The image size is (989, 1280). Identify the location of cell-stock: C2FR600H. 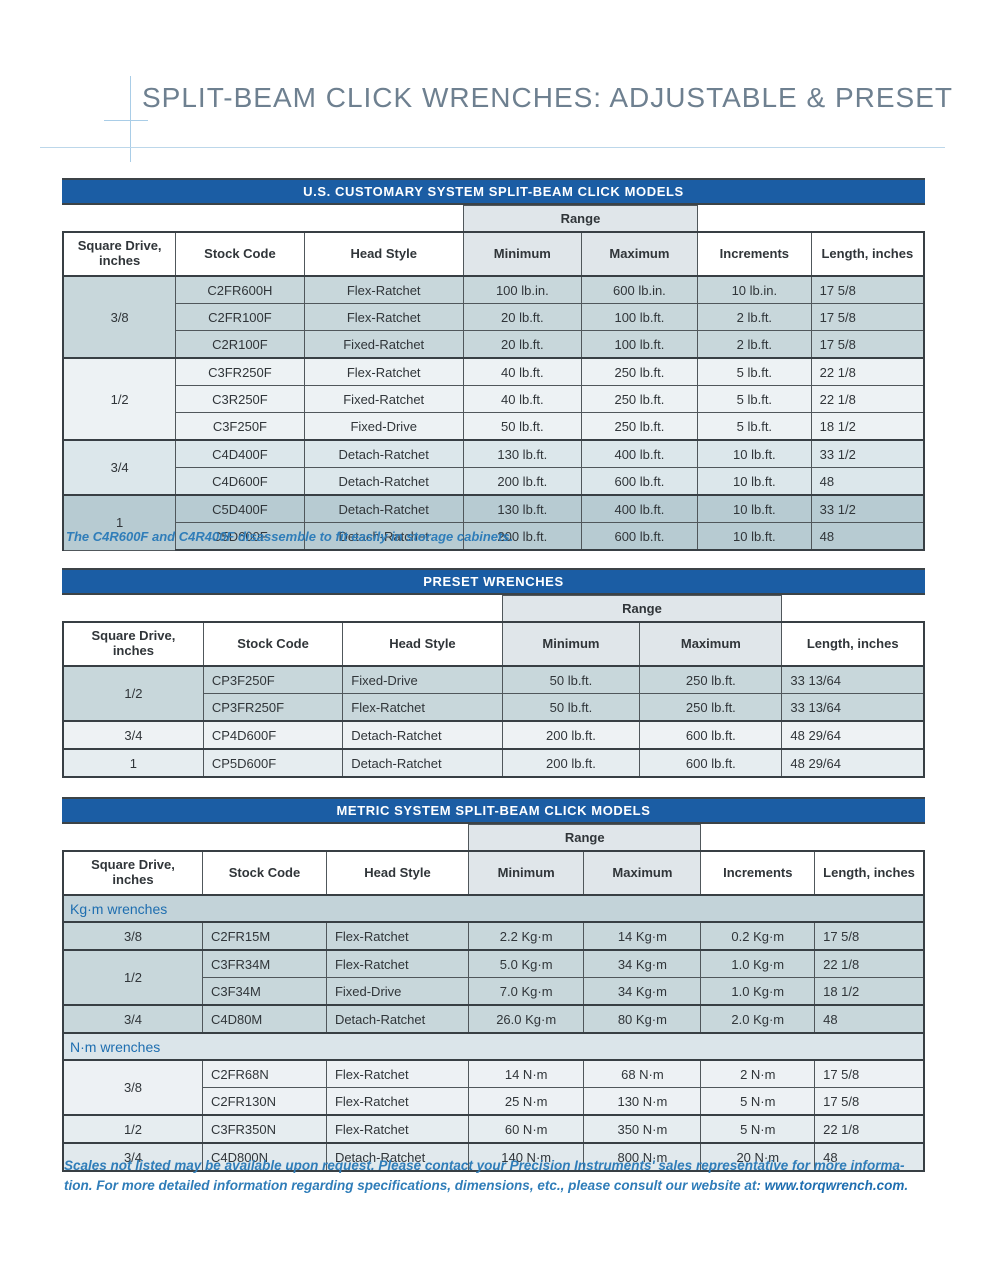
(240, 289).